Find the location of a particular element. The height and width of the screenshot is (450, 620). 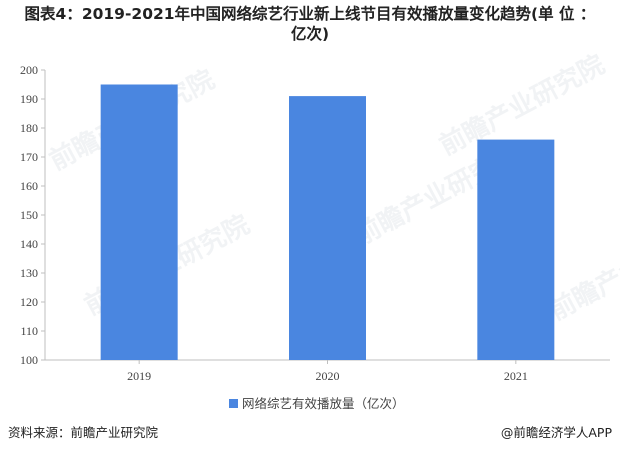

y-tick-label: 150 is located at coordinates (29, 215).